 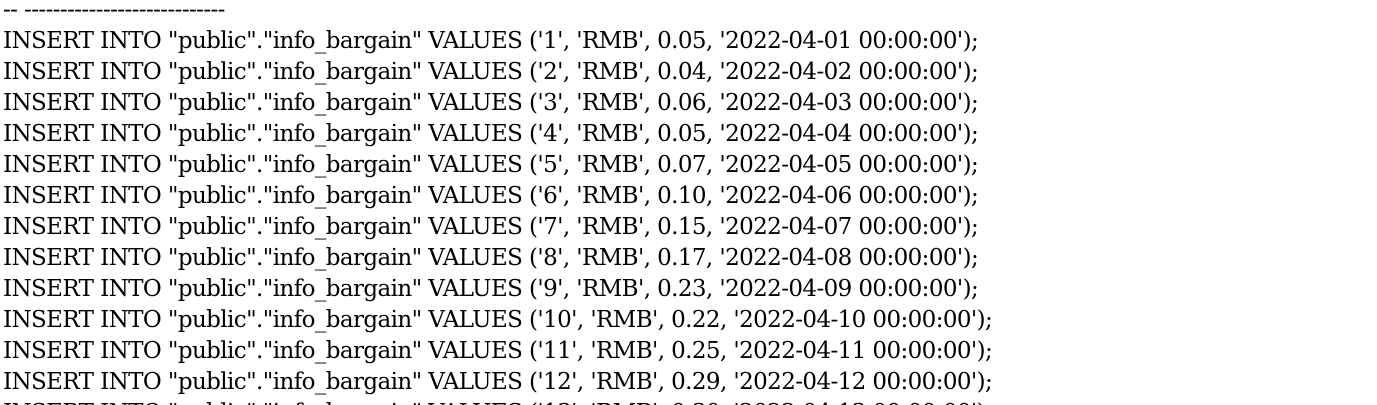 I want to click on code-line: -- ----------------------------, so click(x=114, y=11).